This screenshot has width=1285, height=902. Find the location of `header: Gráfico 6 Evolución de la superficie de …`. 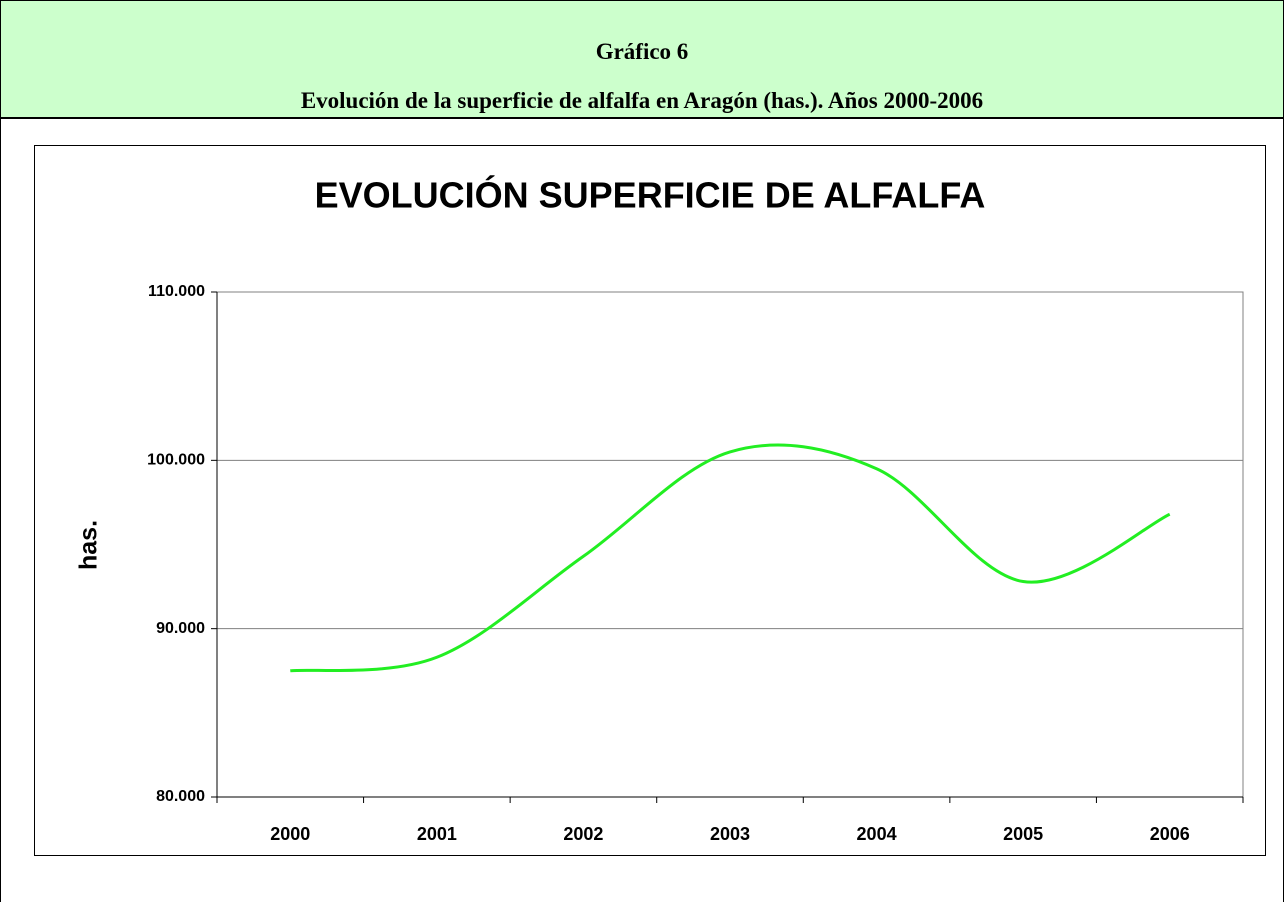

header: Gráfico 6 Evolución de la superficie de … is located at coordinates (642, 59).